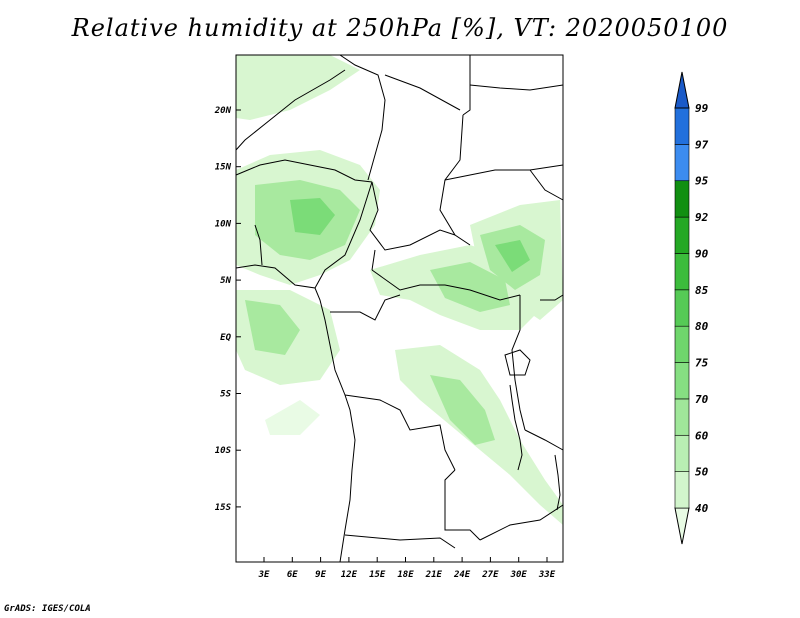 The image size is (800, 618). Describe the element at coordinates (304, 171) in the screenshot. I see `border-niger-nigeria` at that location.